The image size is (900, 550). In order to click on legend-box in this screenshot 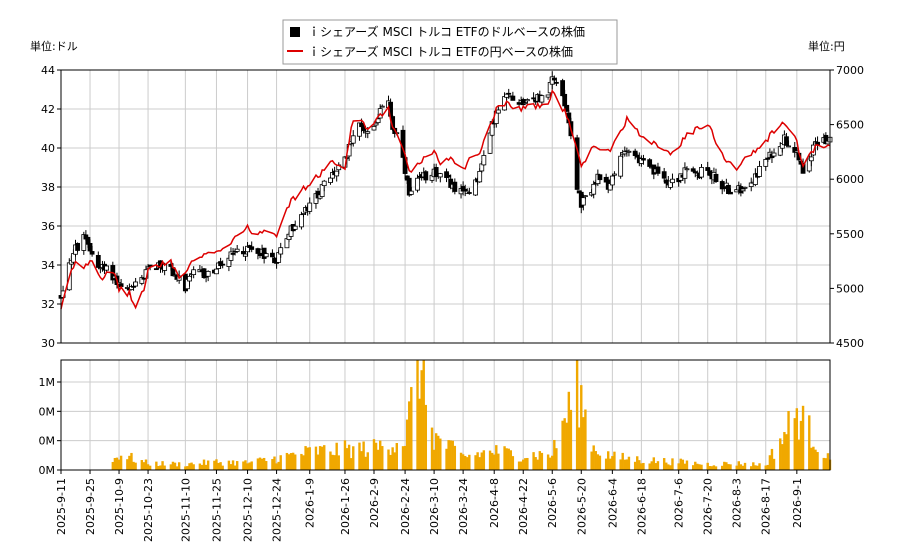, I will do `click(450, 42)`.